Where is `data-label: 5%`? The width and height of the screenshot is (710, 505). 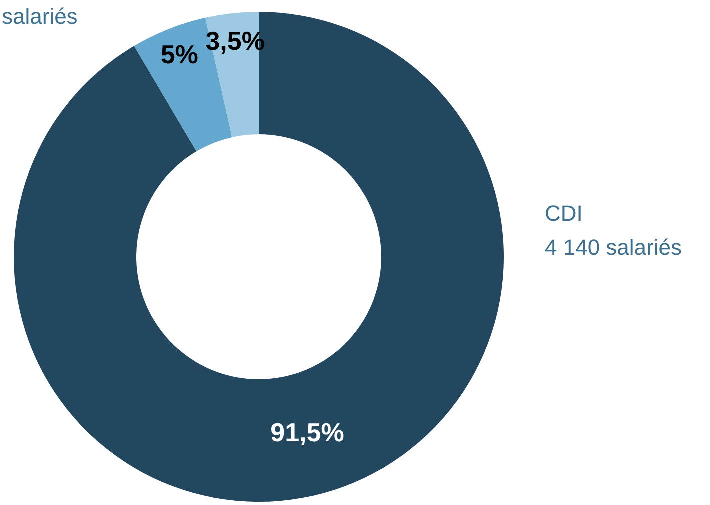 data-label: 5% is located at coordinates (179, 55).